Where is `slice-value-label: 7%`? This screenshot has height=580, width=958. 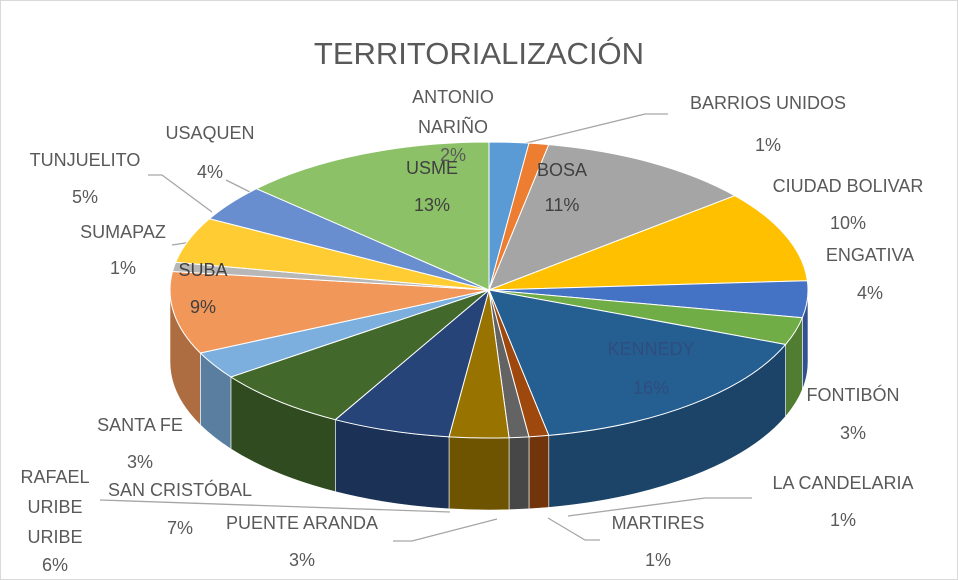
slice-value-label: 7% is located at coordinates (179, 528).